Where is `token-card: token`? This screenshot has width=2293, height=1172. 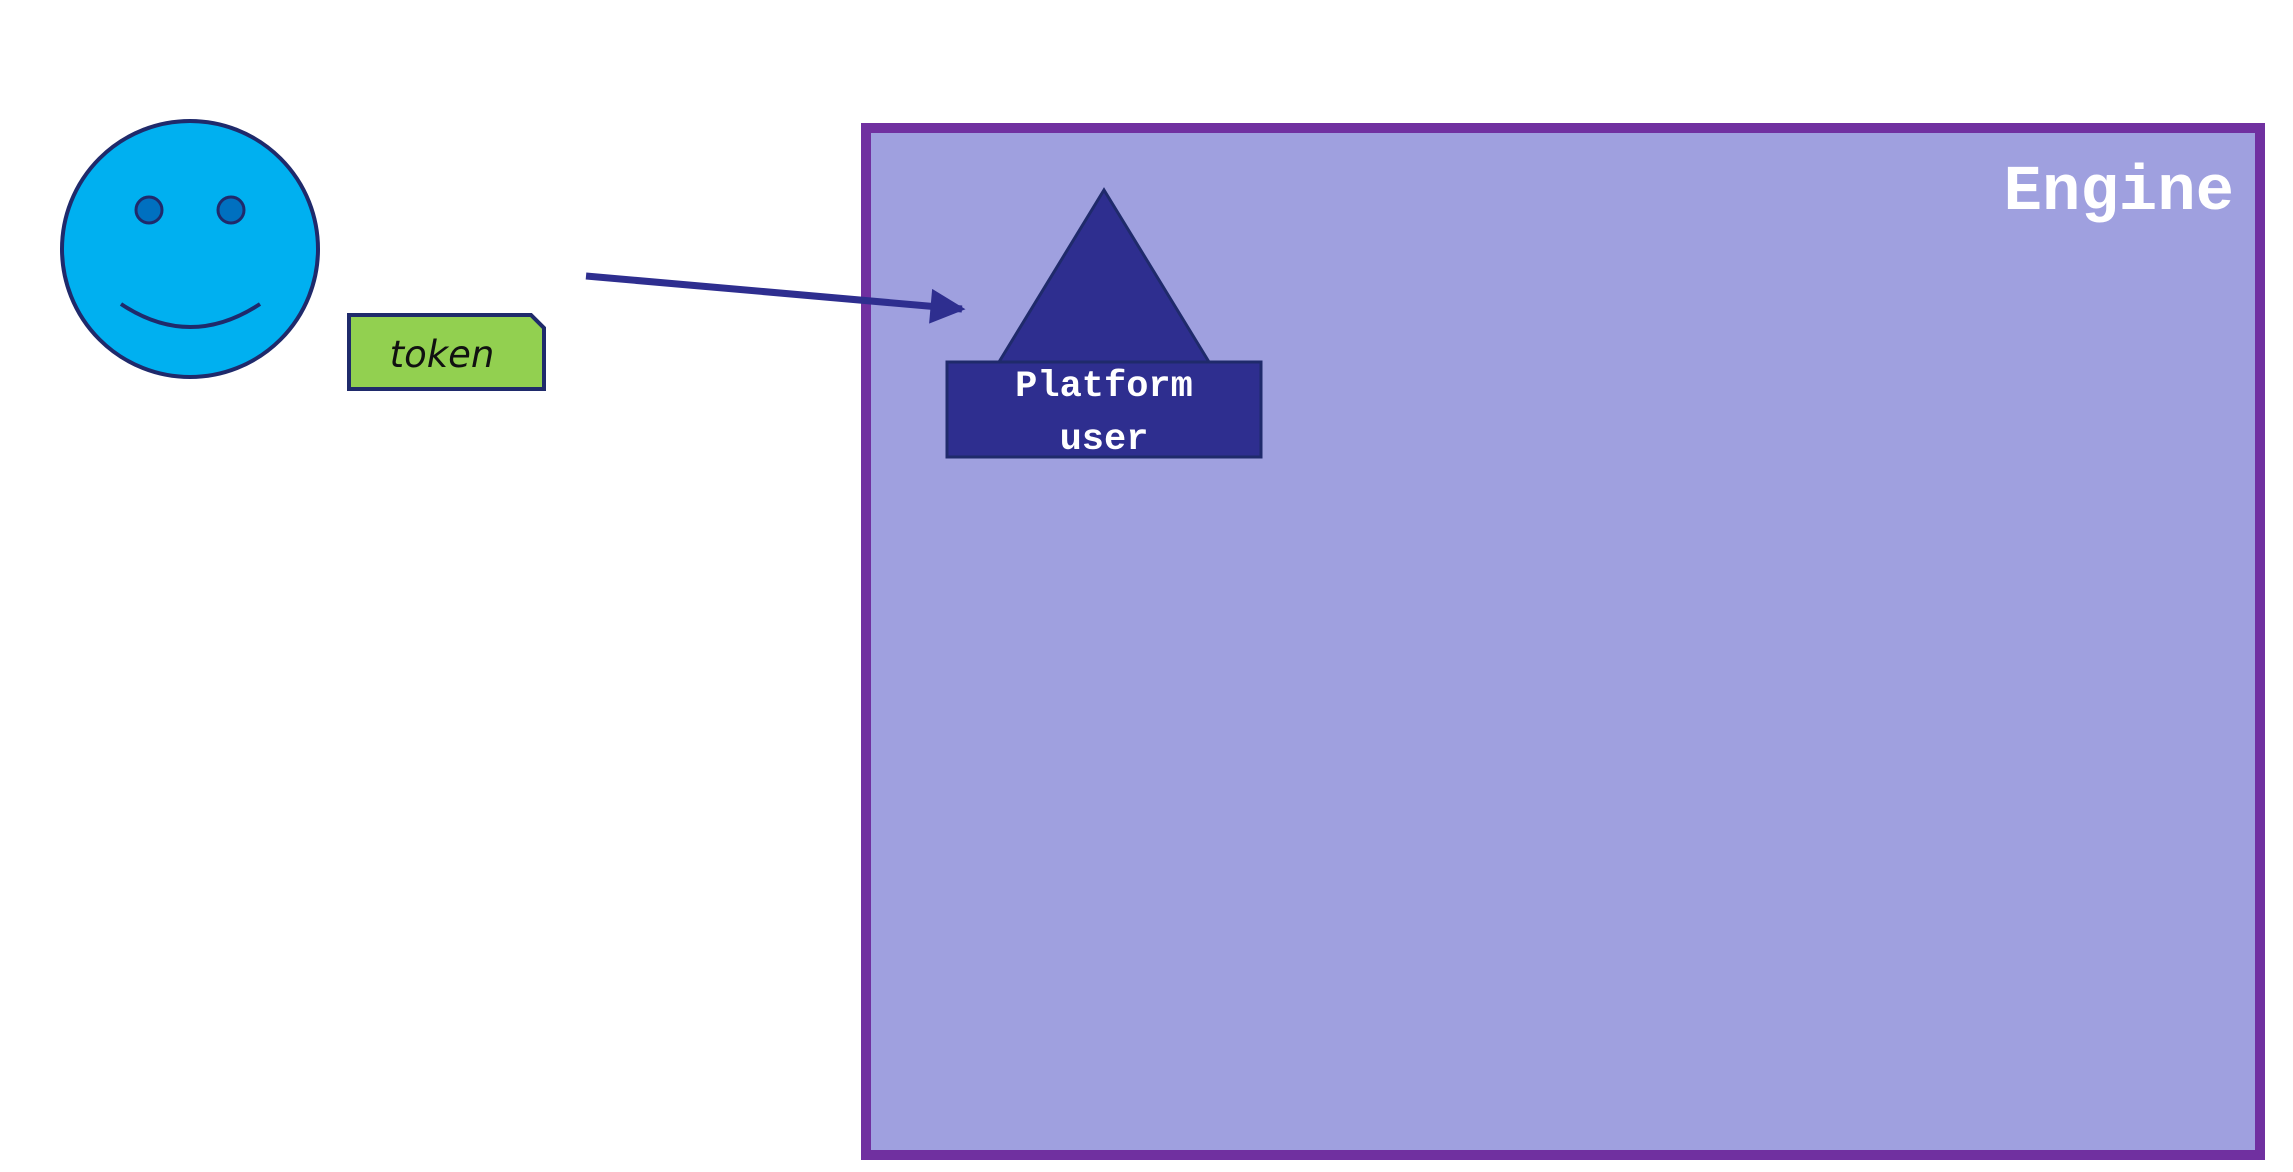 token-card: token is located at coordinates (446, 352).